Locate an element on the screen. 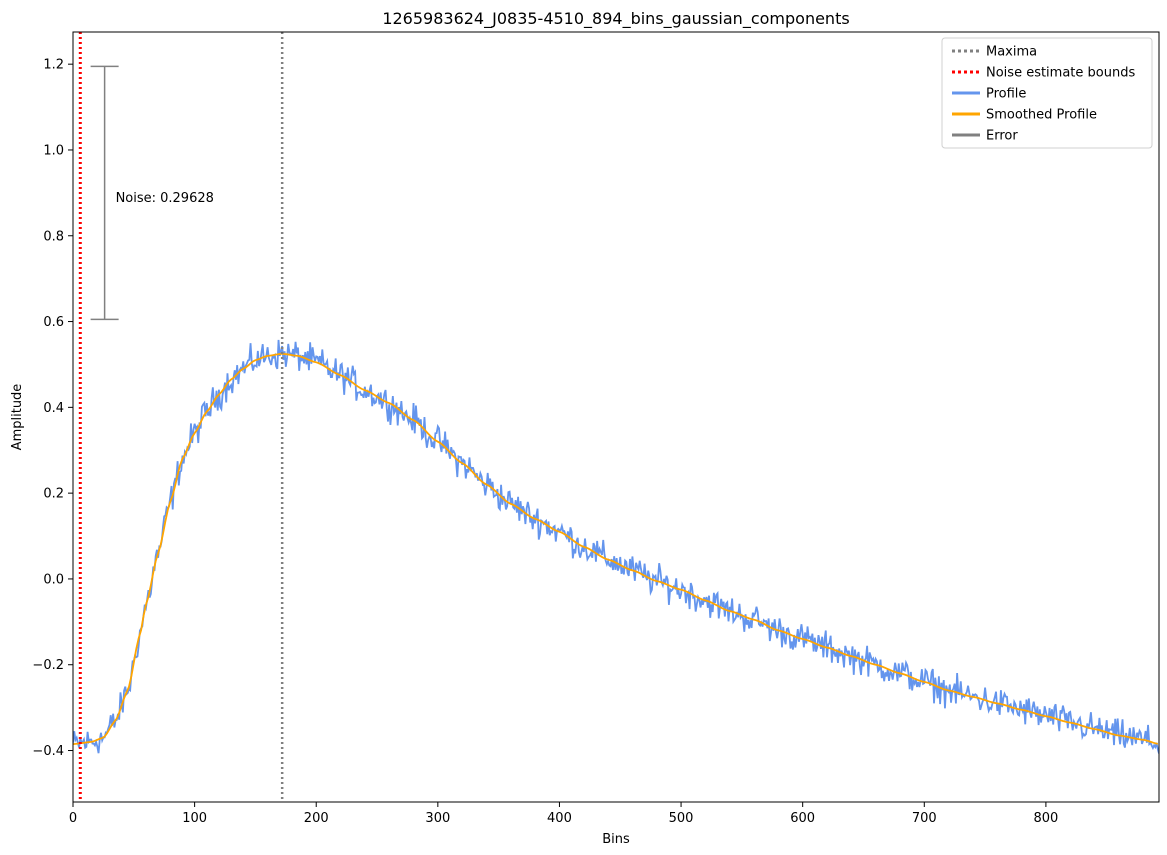  y-axis: −0.4 −0.2 0.0 0.2 0.4 0.6 0.8 1.0 1.2 is located at coordinates (52, 408).